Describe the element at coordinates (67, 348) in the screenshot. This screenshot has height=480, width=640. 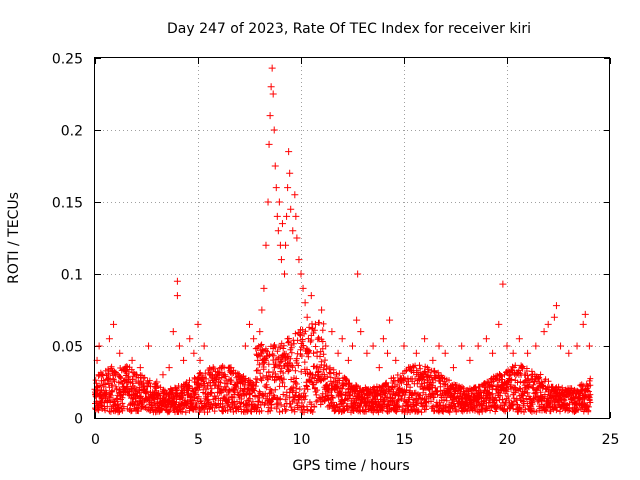
I see `y-tick-label: 0.05` at that location.